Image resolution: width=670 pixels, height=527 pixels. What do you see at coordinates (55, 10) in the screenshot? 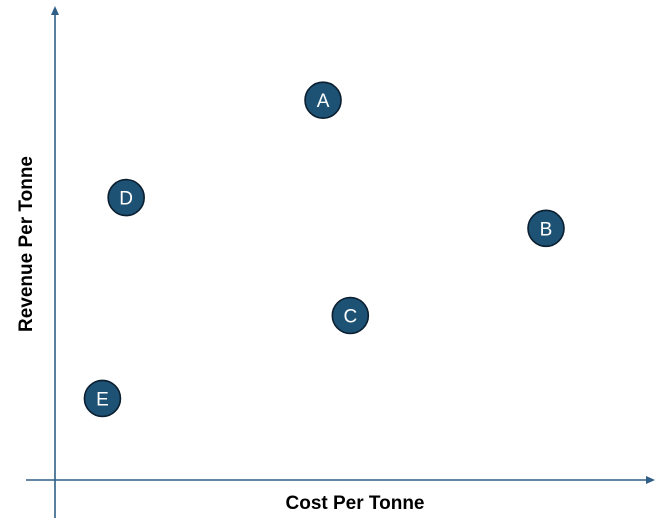
I see `y-axis-arrow` at bounding box center [55, 10].